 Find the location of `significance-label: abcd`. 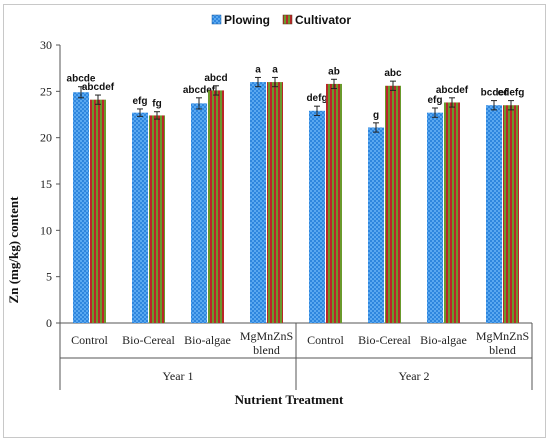

significance-label: abcd is located at coordinates (215, 78).